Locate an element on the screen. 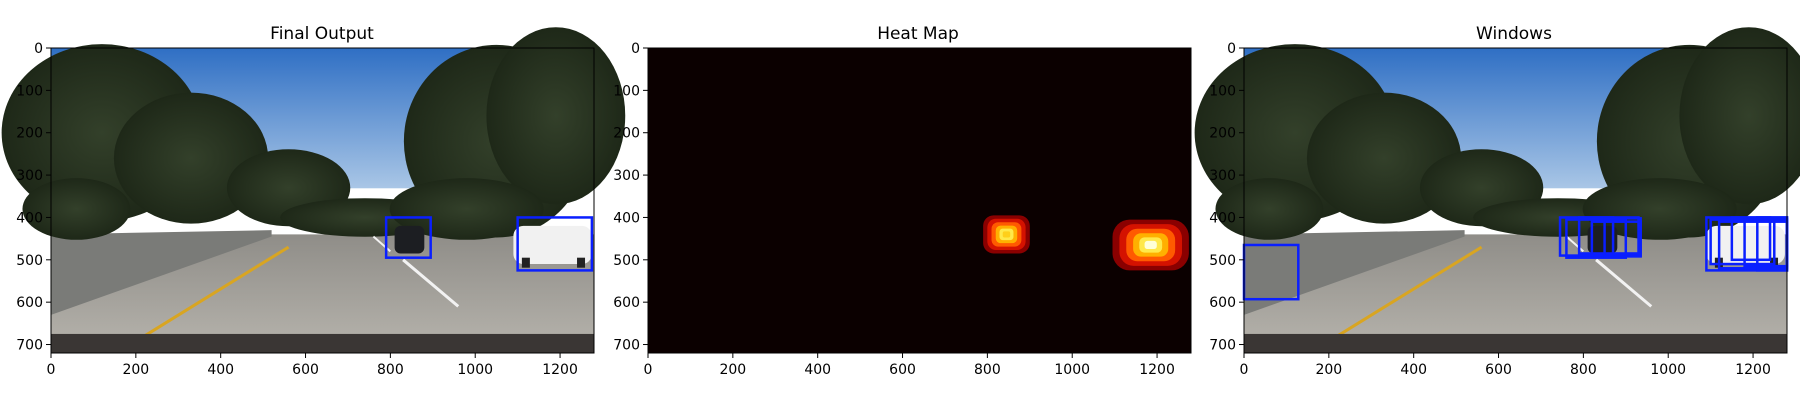 This screenshot has height=400, width=1800. panel-title: Heat Map is located at coordinates (918, 34).